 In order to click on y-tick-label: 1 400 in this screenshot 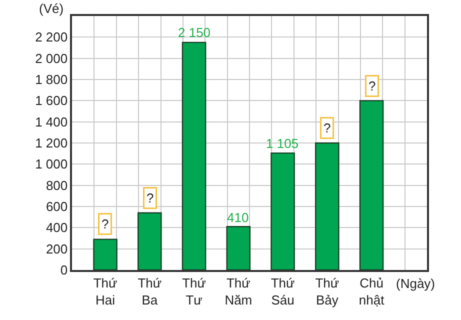, I will do `click(51, 122)`.